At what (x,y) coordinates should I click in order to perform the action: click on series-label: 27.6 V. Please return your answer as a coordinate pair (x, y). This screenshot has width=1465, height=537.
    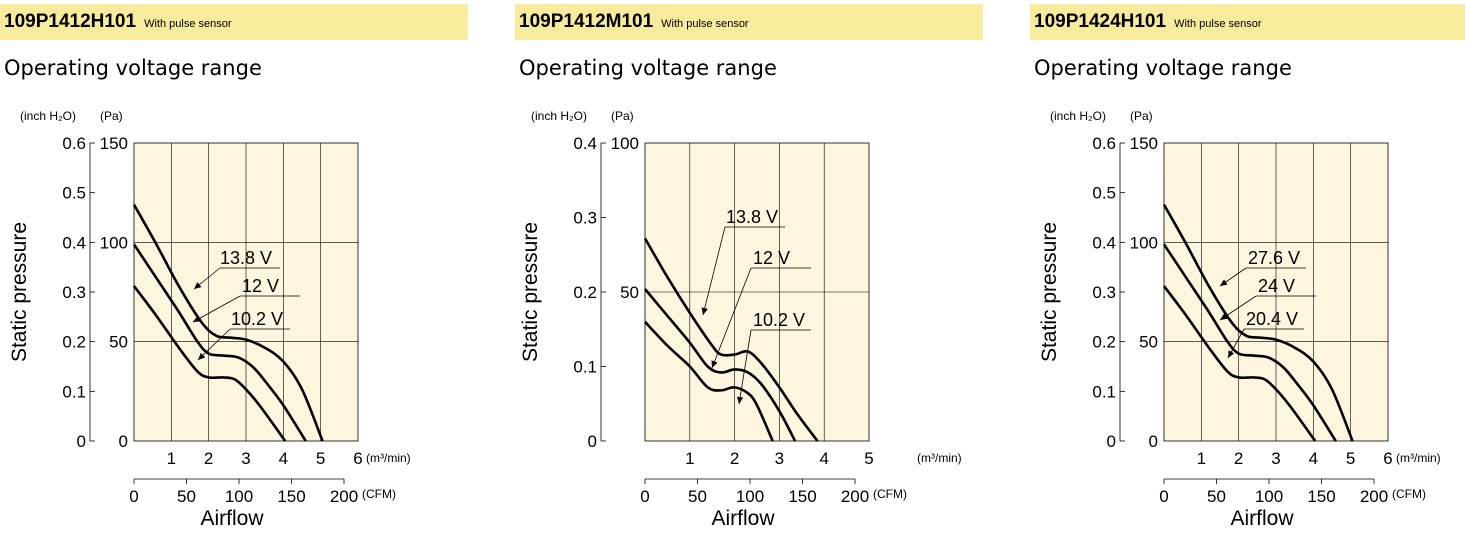
    Looking at the image, I should click on (1274, 258).